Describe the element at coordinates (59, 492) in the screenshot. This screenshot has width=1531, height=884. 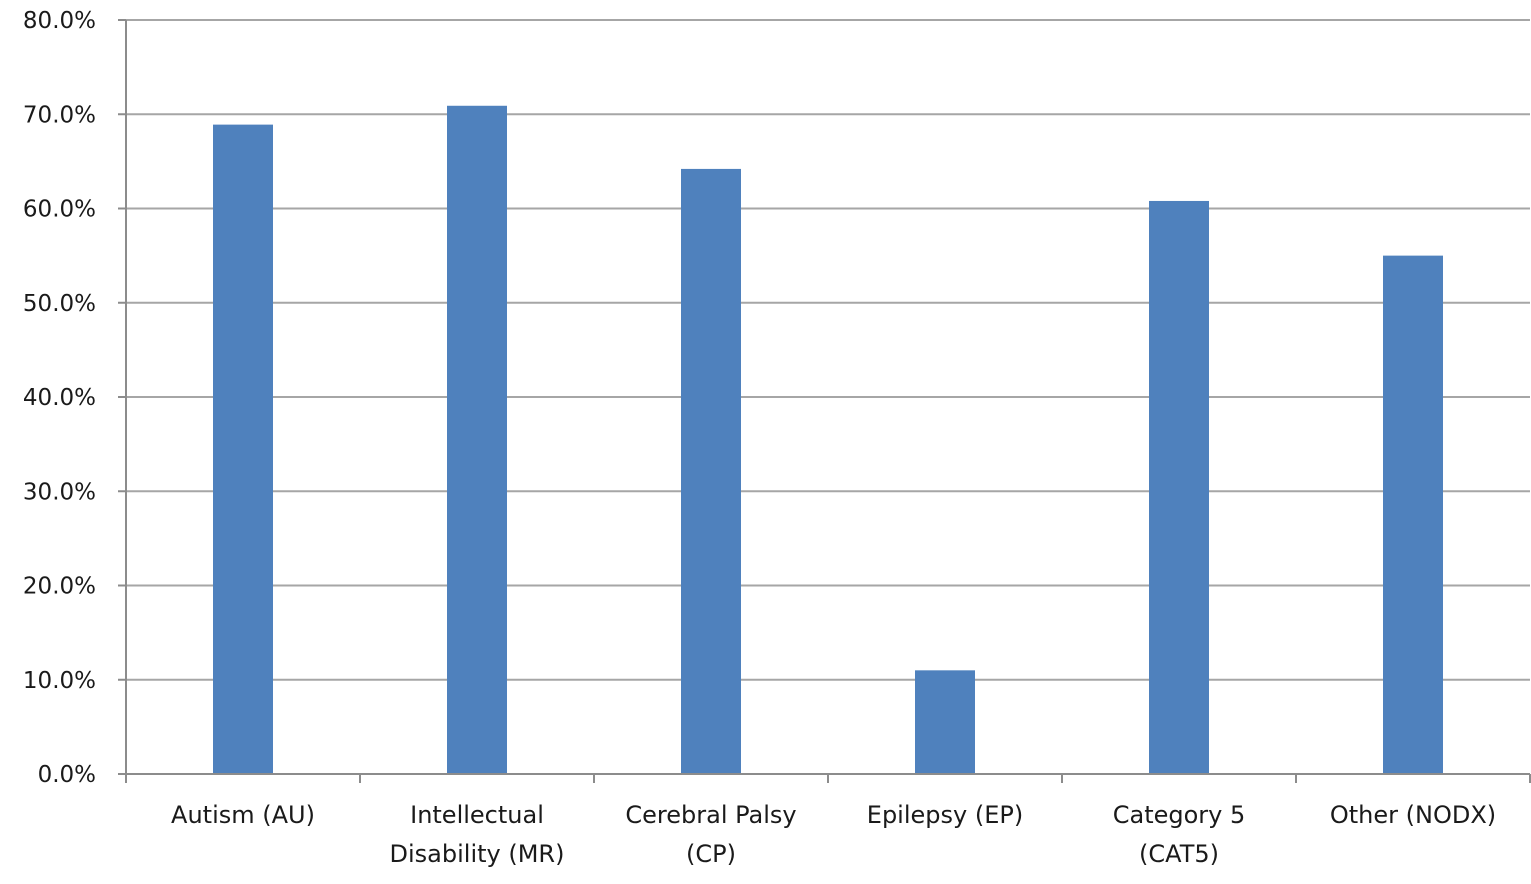
I see `y-tick-label: 30.0%` at that location.